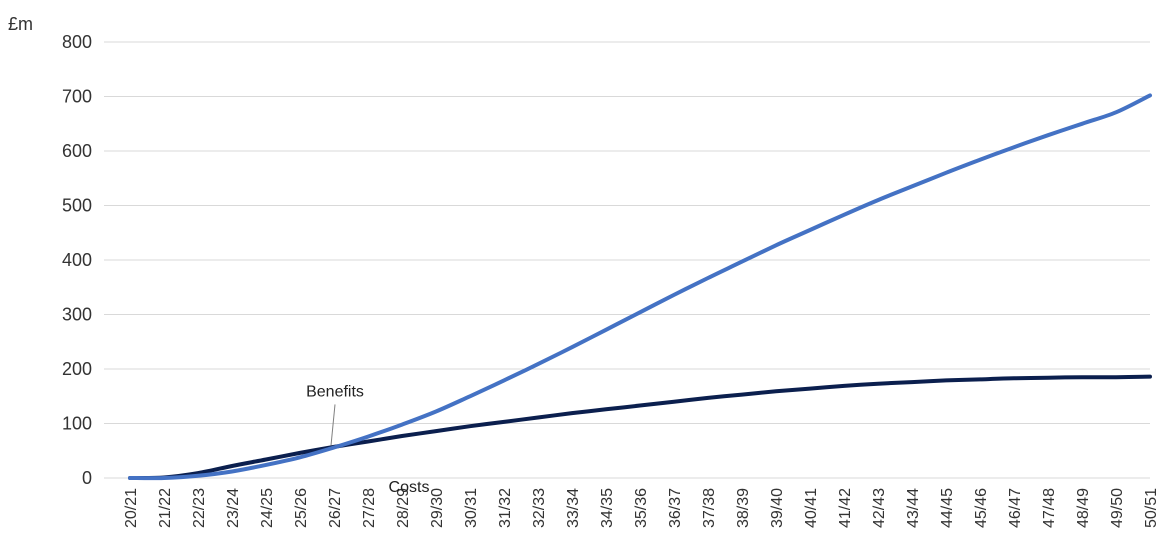  Describe the element at coordinates (199, 508) in the screenshot. I see `x-tick-label: 22/23` at that location.